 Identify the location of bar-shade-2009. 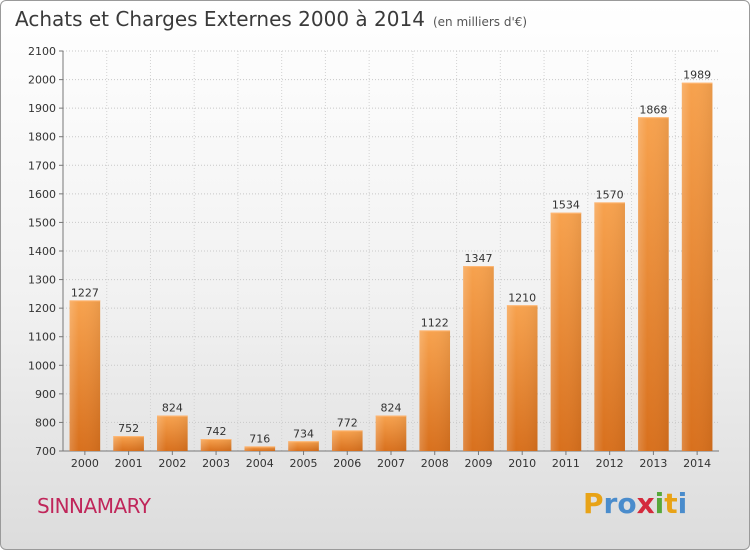
(478, 358).